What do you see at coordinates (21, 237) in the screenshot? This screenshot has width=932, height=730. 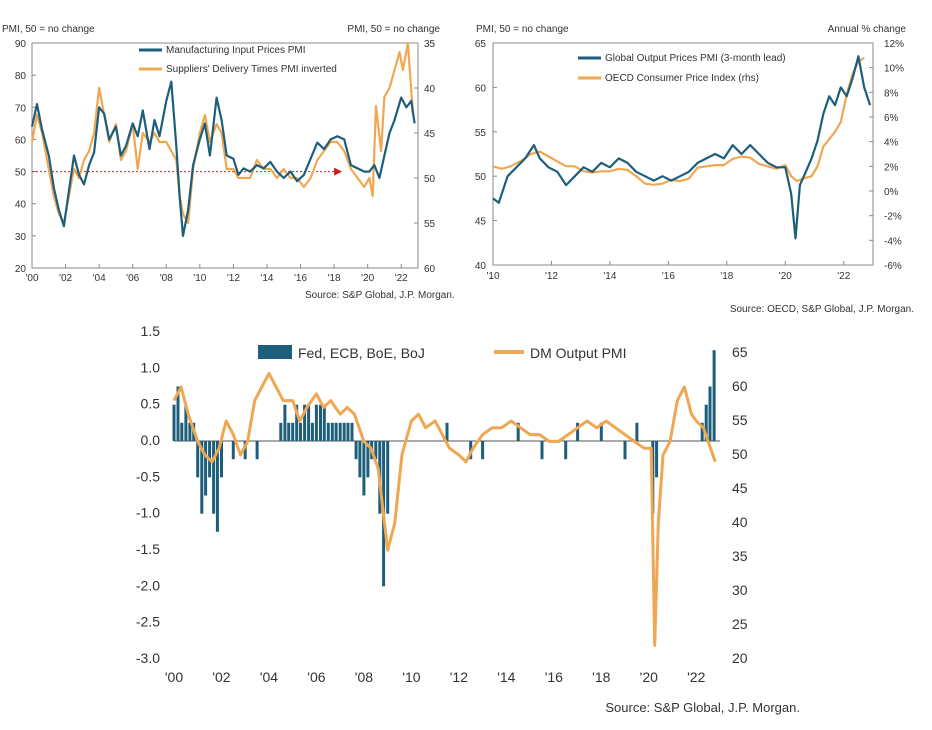 I see `chart-1-left-tick-label: 30` at bounding box center [21, 237].